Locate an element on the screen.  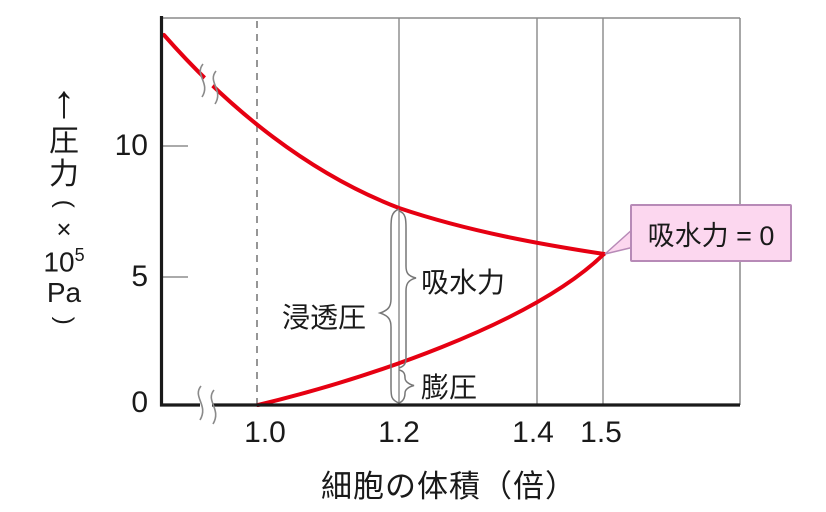
y-axis-label-char-2: 力 is located at coordinates (64, 175).